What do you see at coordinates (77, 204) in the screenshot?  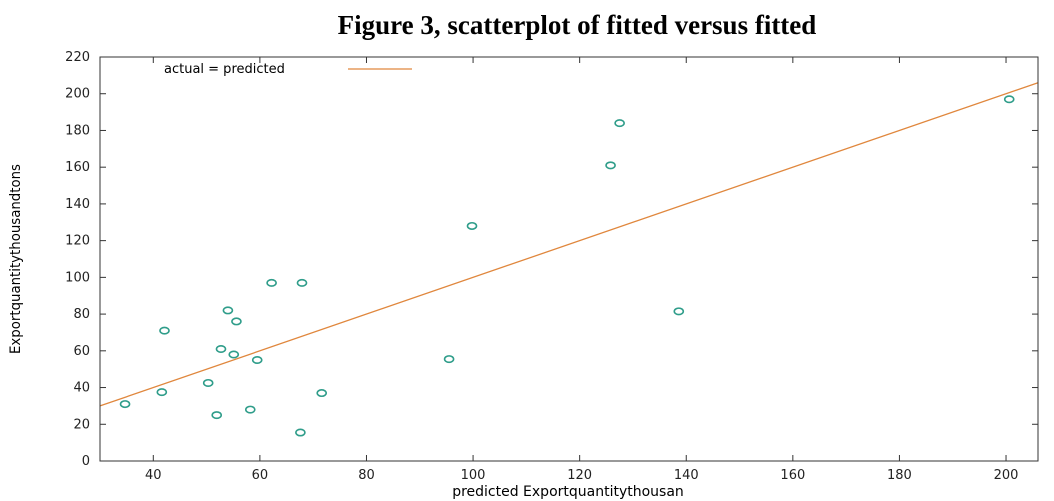 I see `y-tick-label: 140` at bounding box center [77, 204].